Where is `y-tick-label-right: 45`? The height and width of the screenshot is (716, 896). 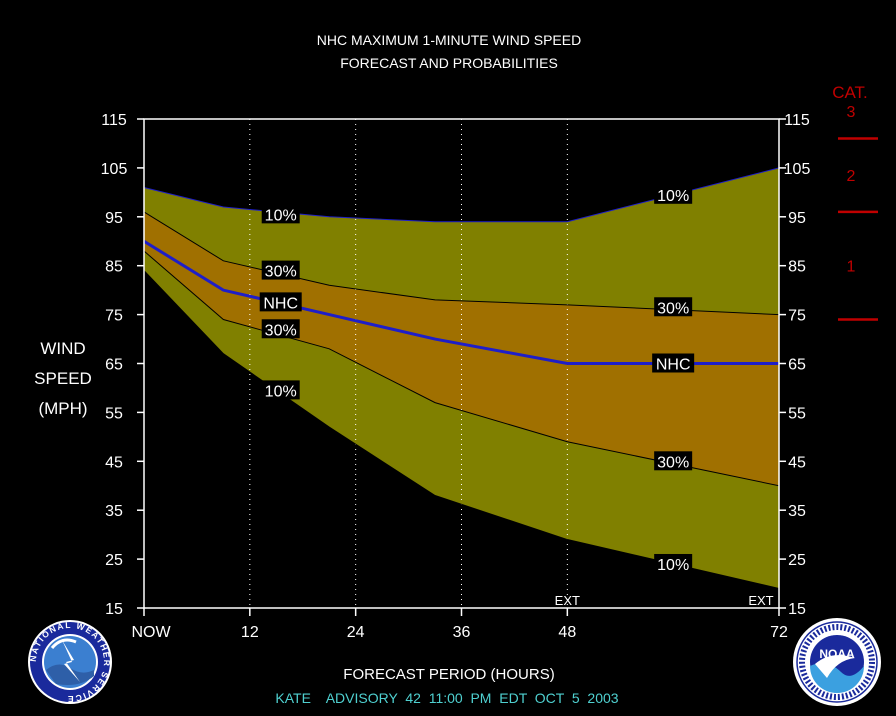
y-tick-label-right: 45 is located at coordinates (797, 462).